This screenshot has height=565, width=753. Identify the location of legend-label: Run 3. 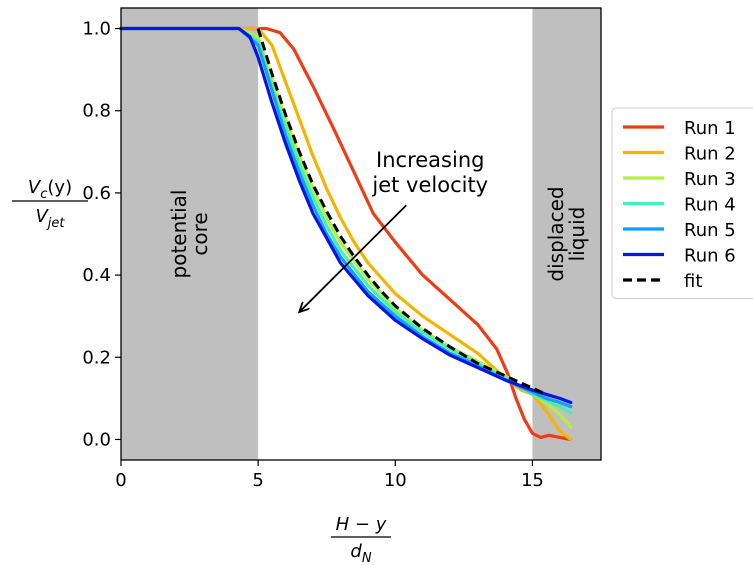
(710, 179).